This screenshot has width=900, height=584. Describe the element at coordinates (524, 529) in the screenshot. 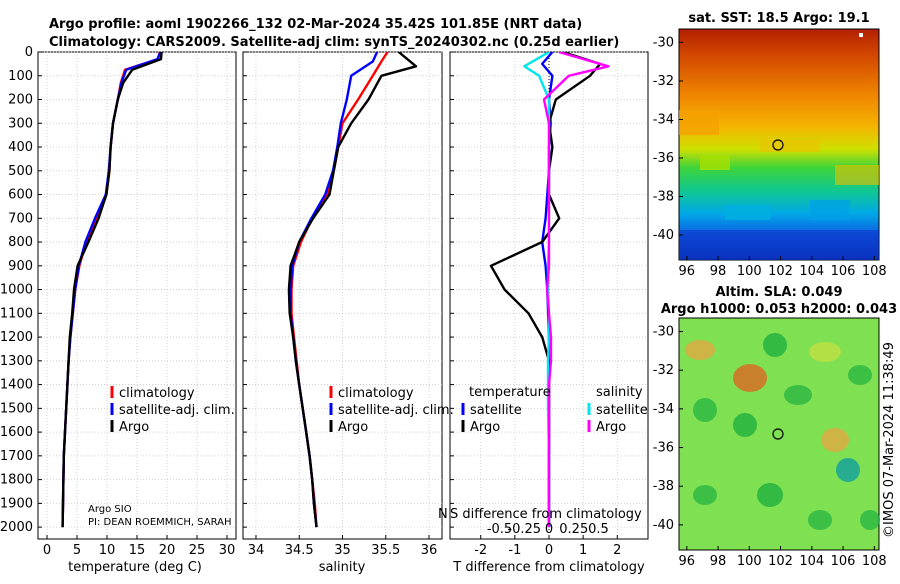

I see `s-tick-label: -0.25` at that location.